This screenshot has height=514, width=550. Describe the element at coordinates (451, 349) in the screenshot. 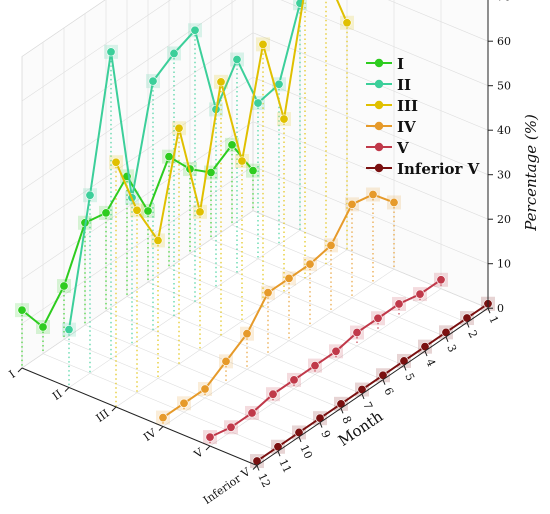

I see `month-tick-label: 3` at that location.